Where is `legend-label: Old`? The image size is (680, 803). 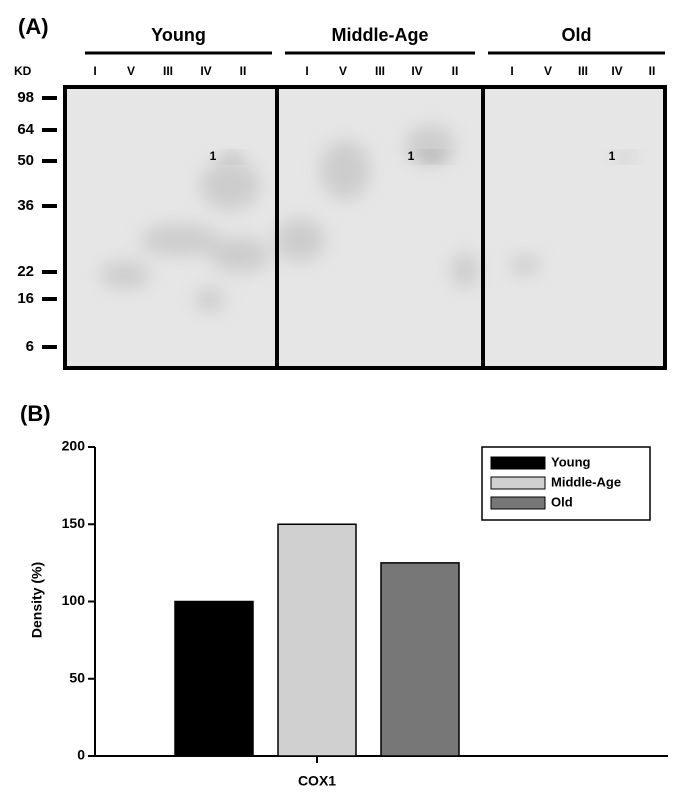 legend-label: Old is located at coordinates (562, 501).